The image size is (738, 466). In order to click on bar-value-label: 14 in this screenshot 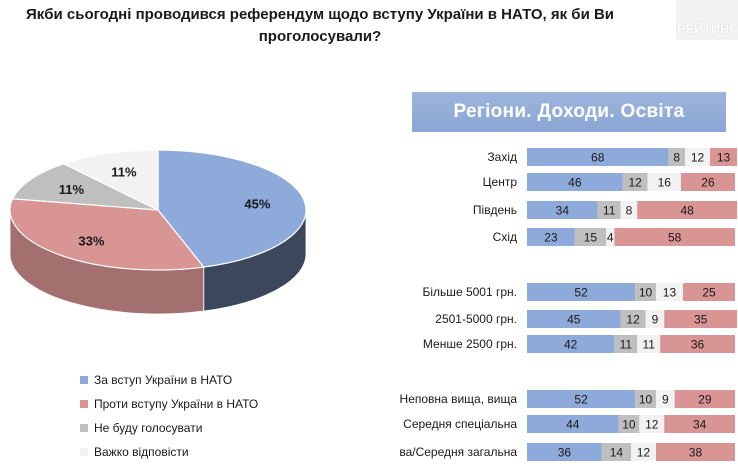, I will do `click(617, 453)`.